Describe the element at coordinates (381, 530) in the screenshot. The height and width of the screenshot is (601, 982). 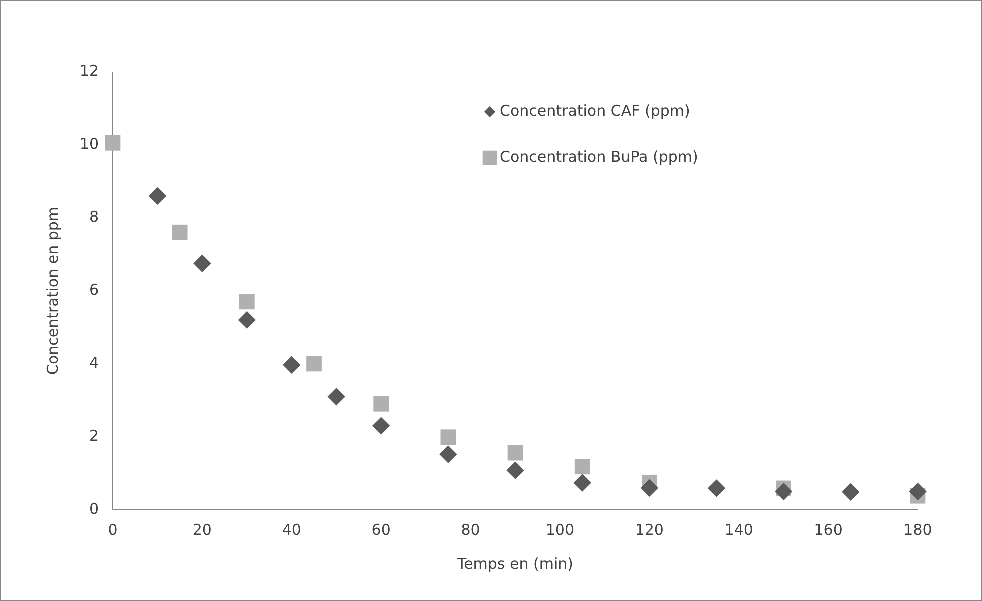
I see `x-tick-label: 60` at that location.